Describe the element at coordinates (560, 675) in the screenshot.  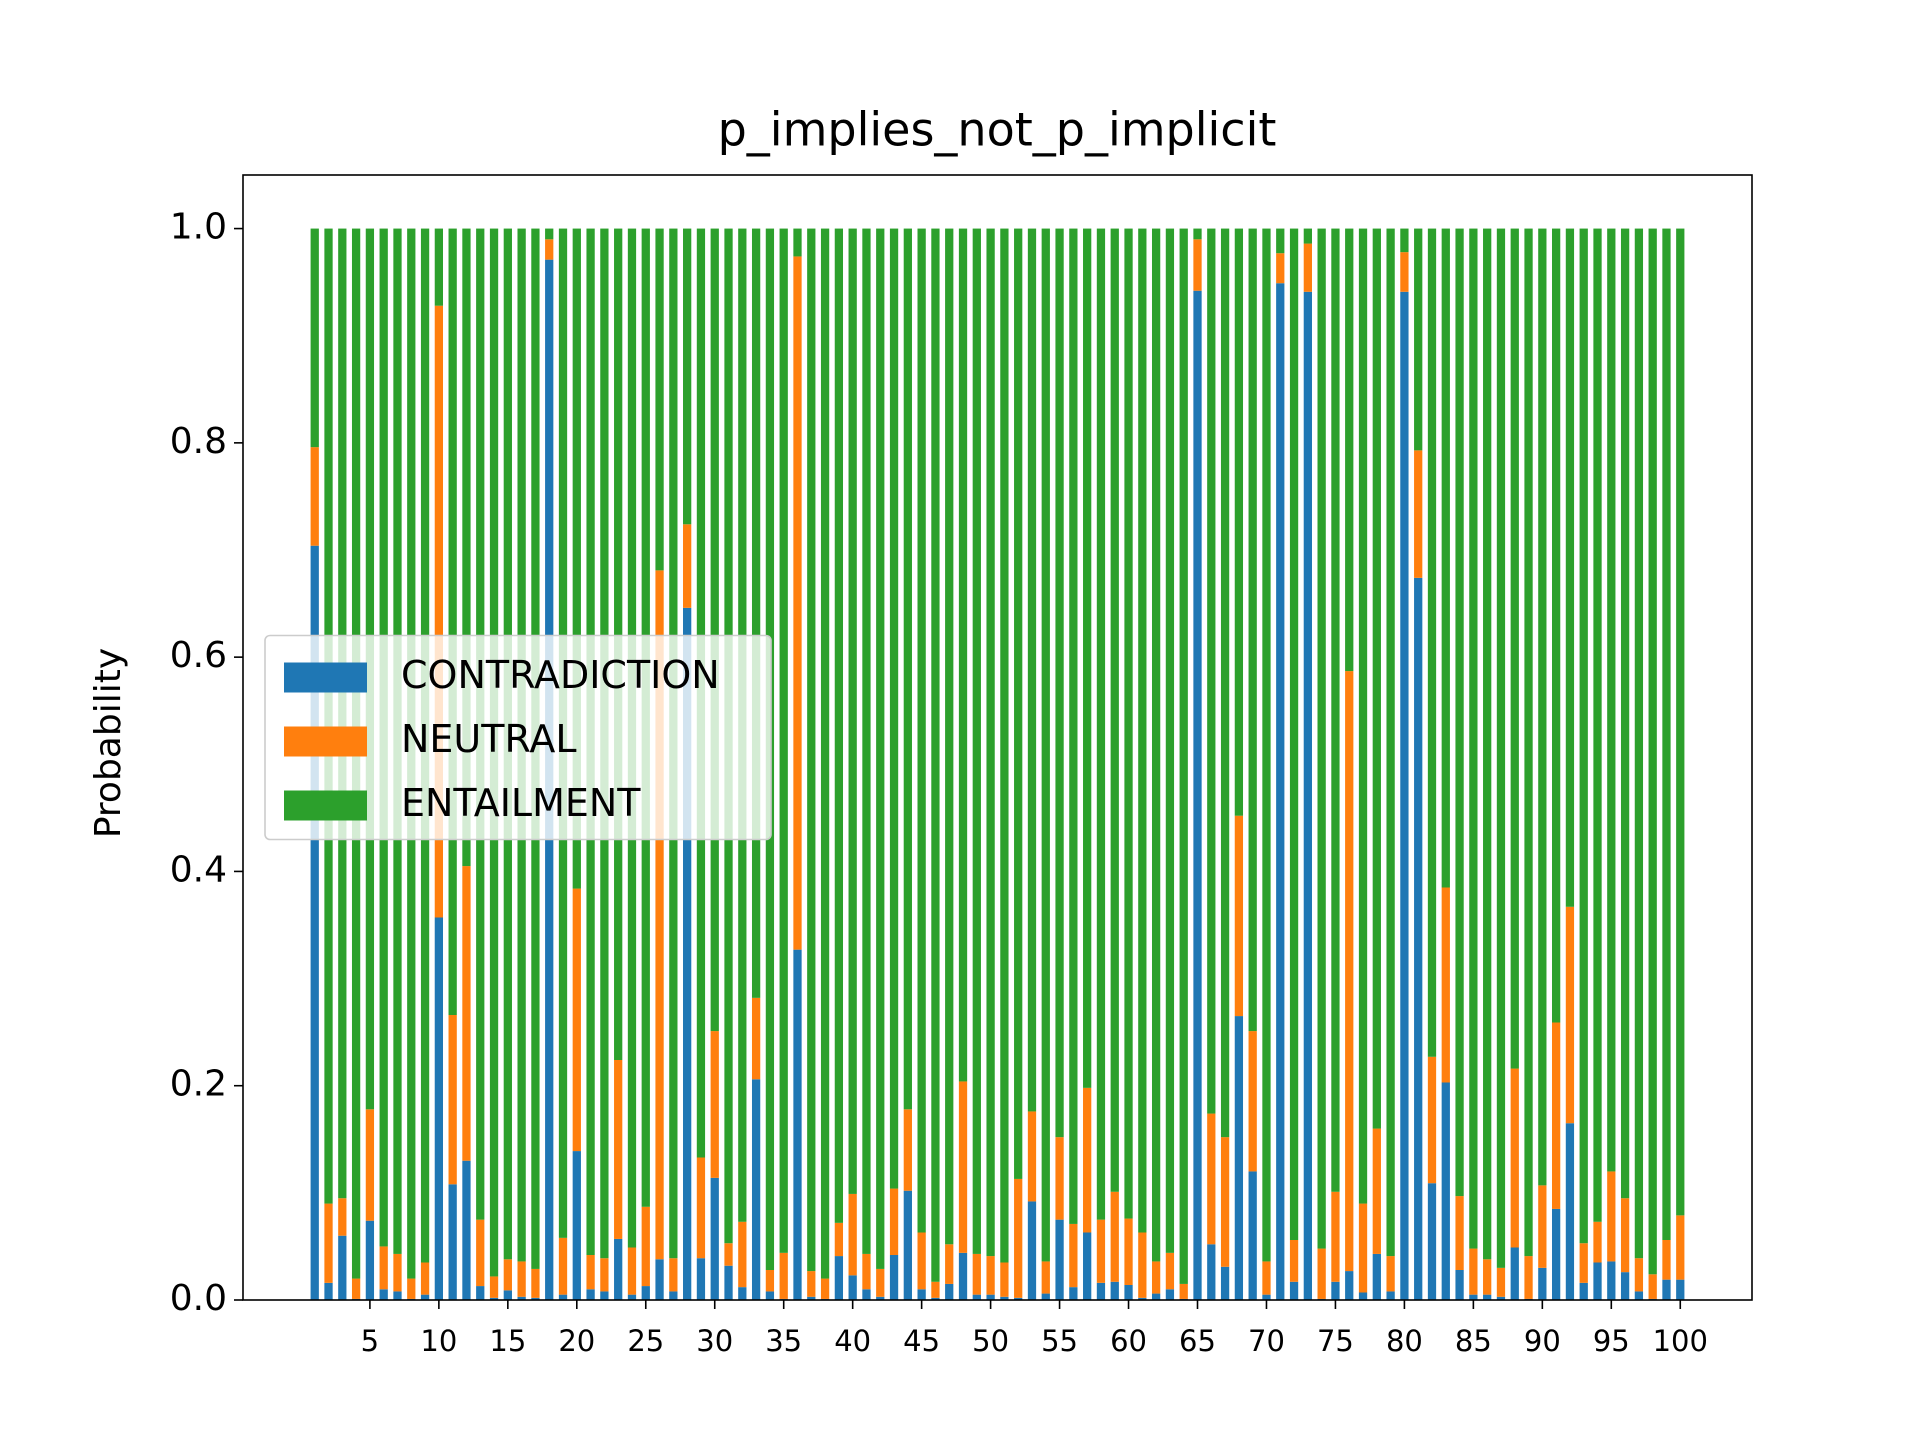
I see `legend-label: CONTRADICTION` at that location.